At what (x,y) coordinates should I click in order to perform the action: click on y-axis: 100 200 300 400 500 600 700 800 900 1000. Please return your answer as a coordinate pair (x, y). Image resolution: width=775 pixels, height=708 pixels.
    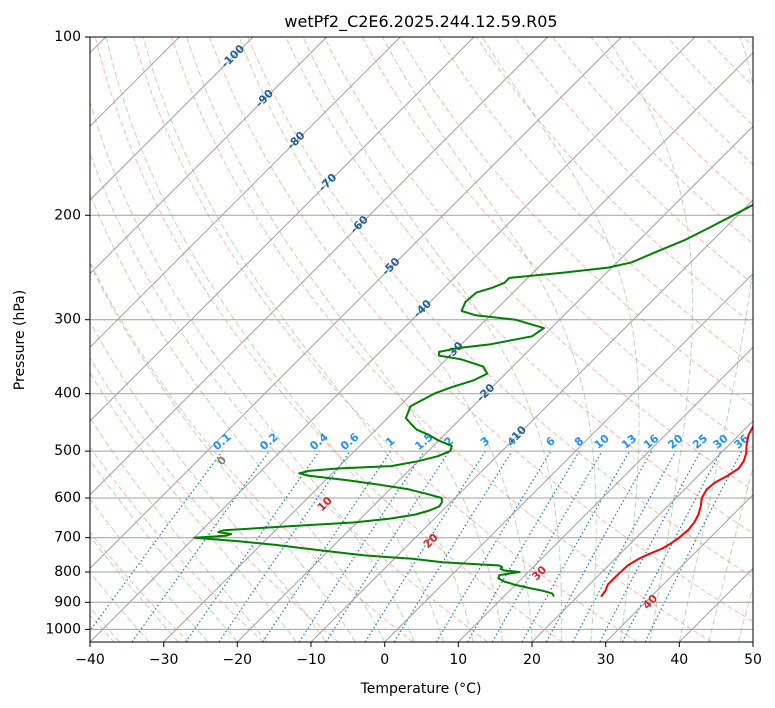
    Looking at the image, I should click on (67, 333).